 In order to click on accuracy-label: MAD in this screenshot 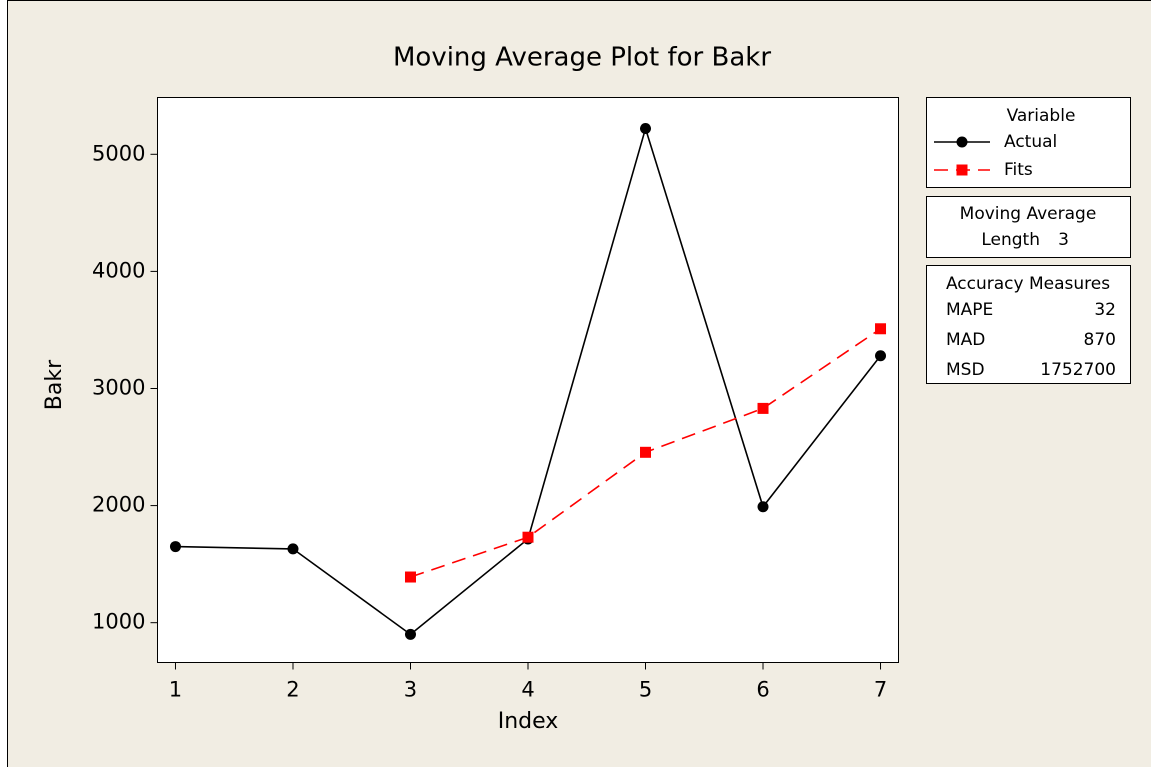, I will do `click(965, 340)`.